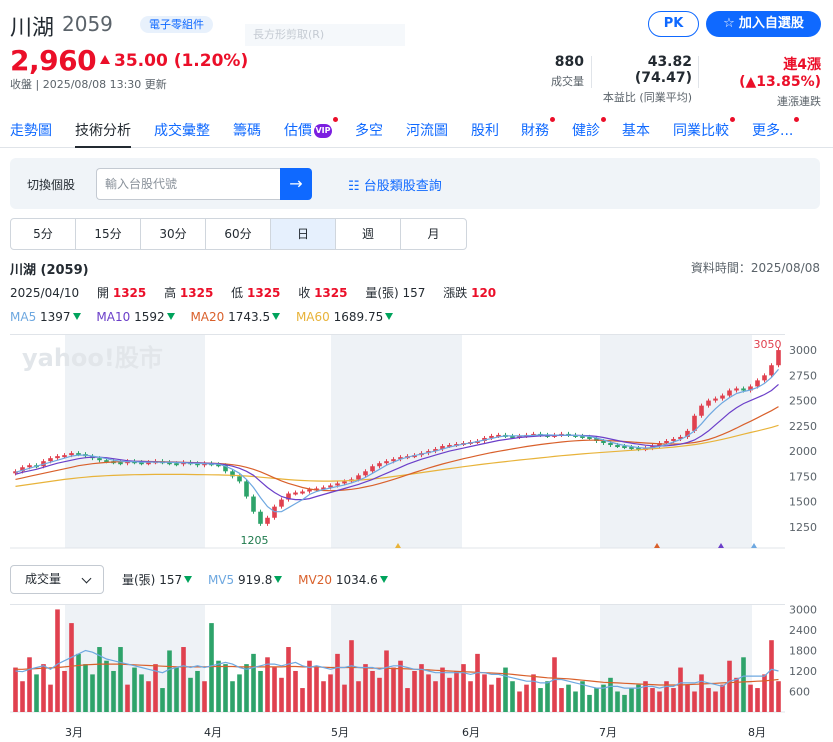 Image resolution: width=833 pixels, height=742 pixels. Describe the element at coordinates (340, 732) in the screenshot. I see `x-tick-label: 5月` at that location.